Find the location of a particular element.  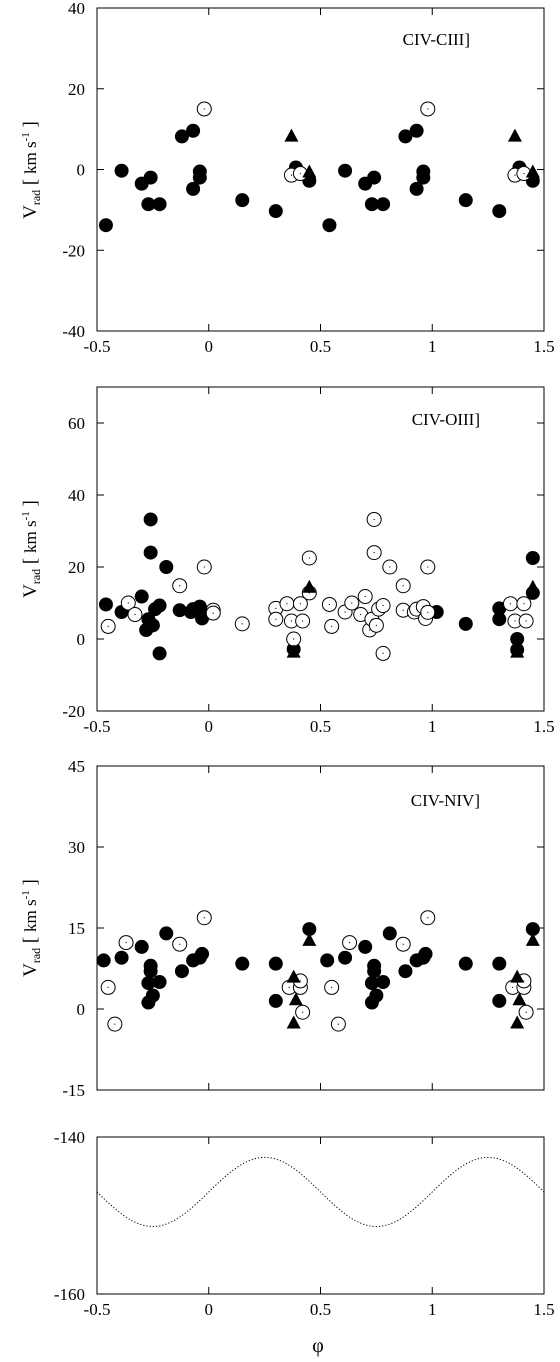

x-tick-label: 0.5 is located at coordinates (320, 726).